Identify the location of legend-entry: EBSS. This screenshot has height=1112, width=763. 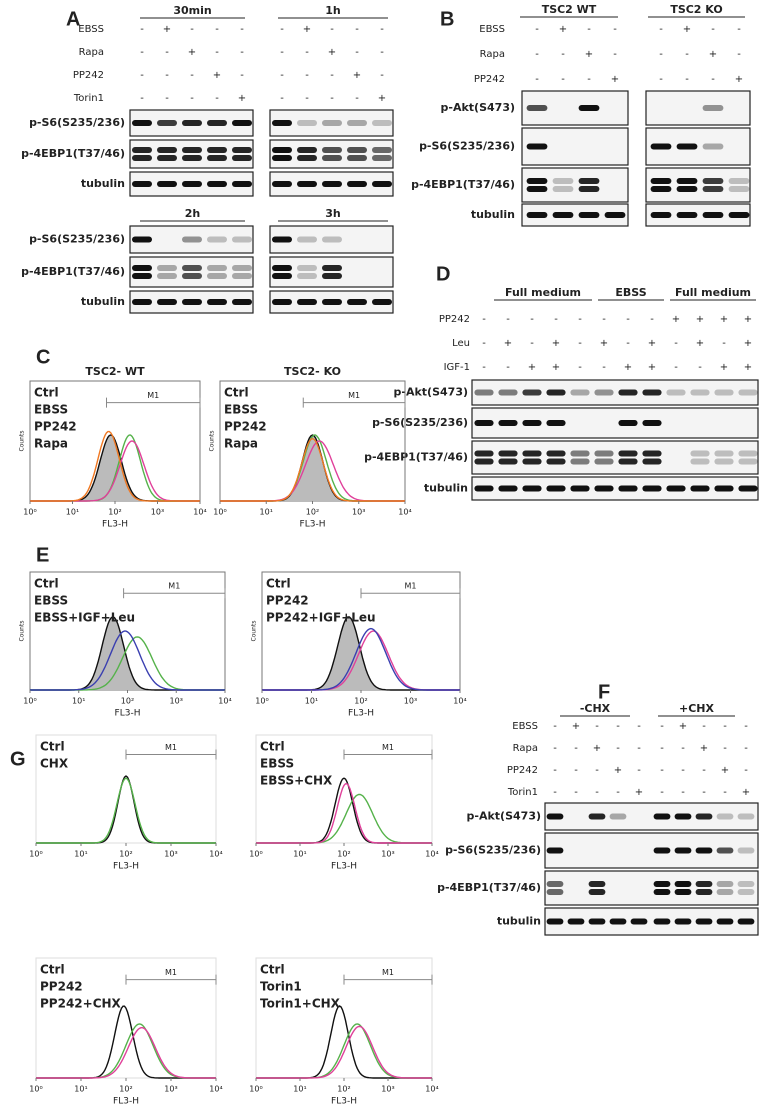
(51, 410).